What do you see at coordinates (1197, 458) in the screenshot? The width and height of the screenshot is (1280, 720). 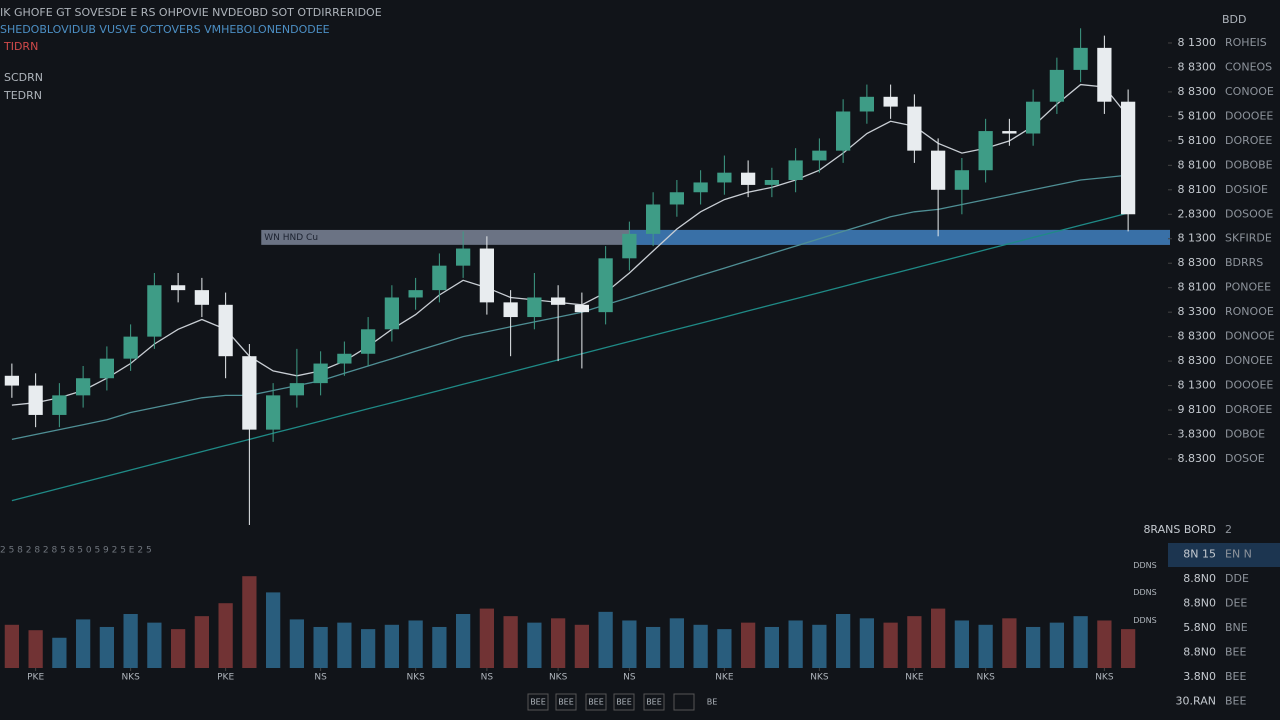 I see `y-tick-label: 8.8300` at bounding box center [1197, 458].